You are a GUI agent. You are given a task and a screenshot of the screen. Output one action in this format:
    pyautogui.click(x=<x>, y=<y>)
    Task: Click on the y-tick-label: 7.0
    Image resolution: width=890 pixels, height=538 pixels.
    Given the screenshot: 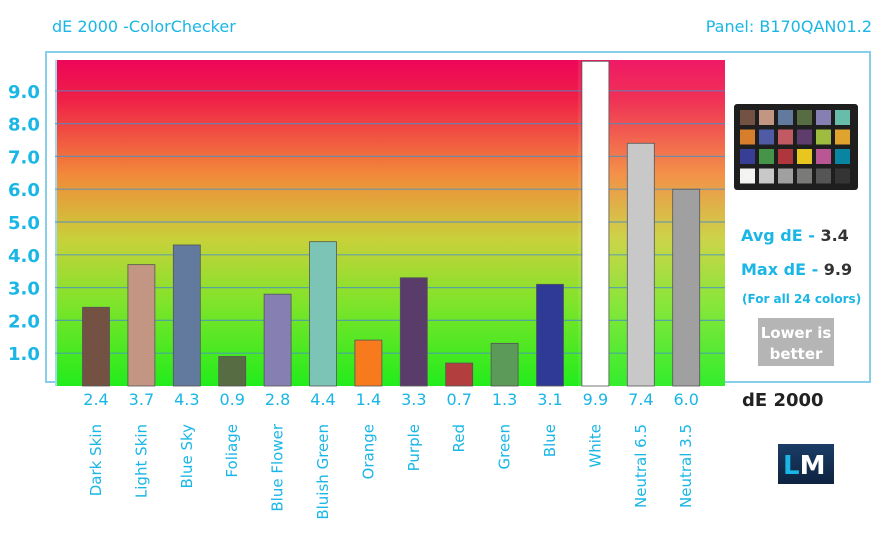 What is the action you would take?
    pyautogui.click(x=24, y=157)
    